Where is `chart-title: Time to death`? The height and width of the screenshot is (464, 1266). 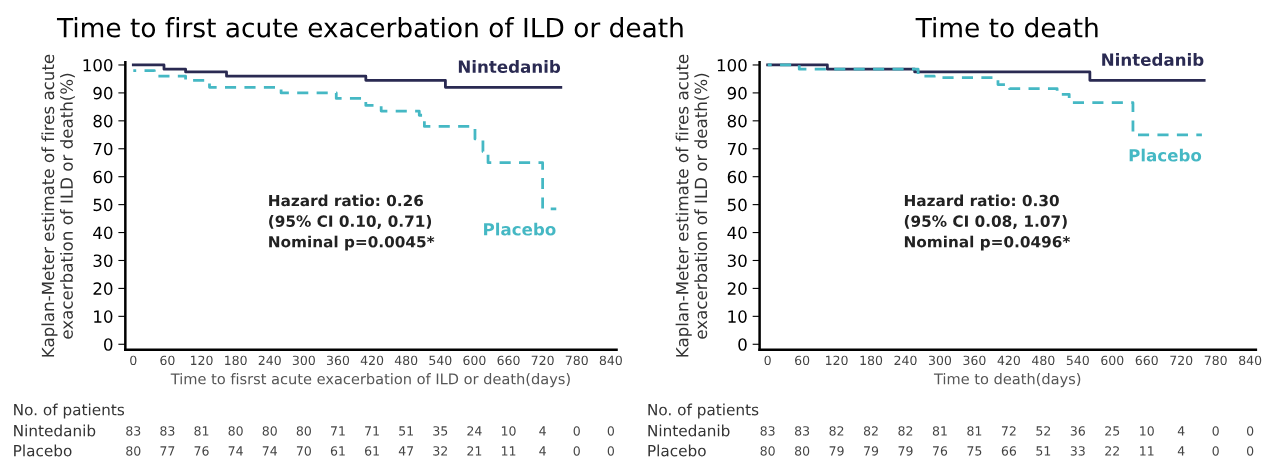 chart-title: Time to death is located at coordinates (1006, 27).